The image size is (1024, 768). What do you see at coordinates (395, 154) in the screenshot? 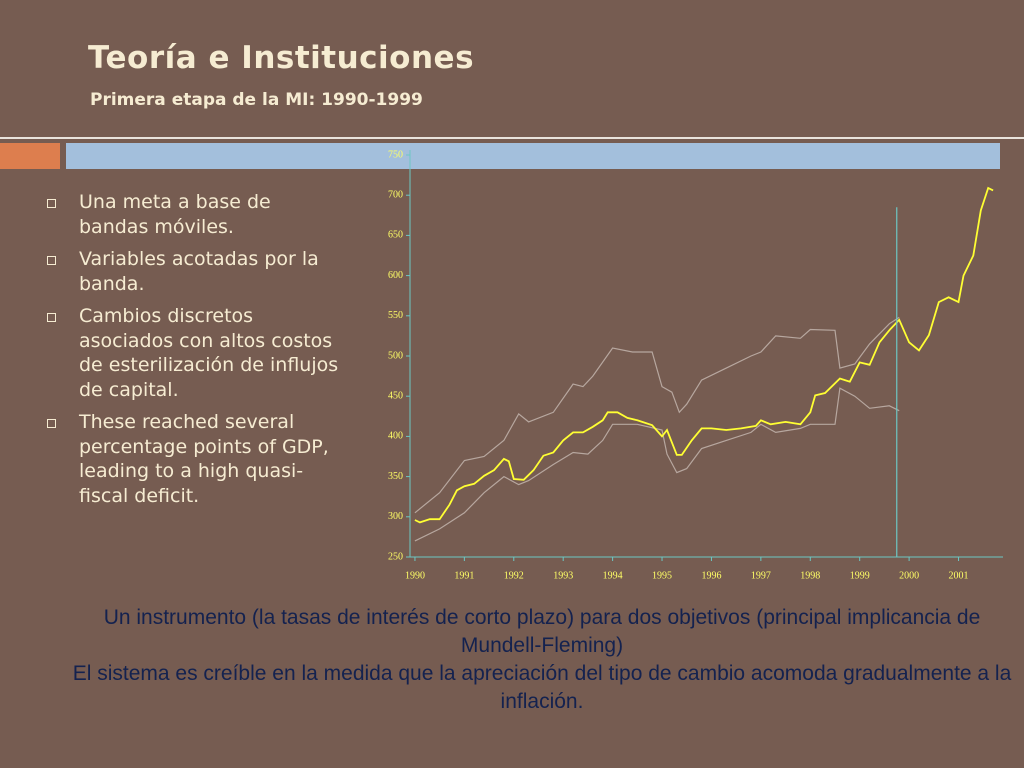
I see `y-tick-label: 750` at bounding box center [395, 154].